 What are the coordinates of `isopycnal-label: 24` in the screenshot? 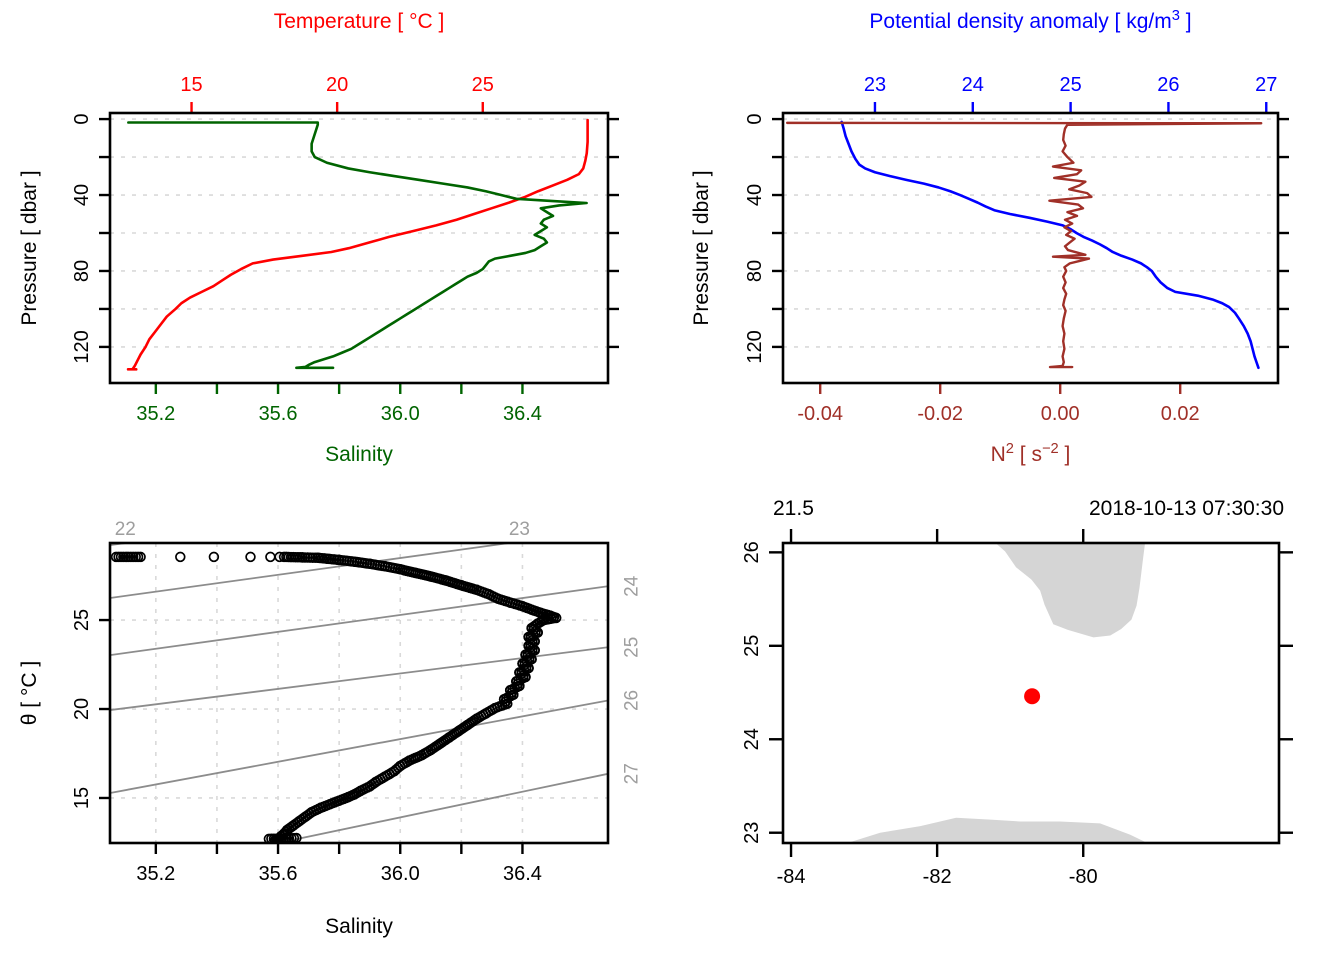 It's located at (632, 586).